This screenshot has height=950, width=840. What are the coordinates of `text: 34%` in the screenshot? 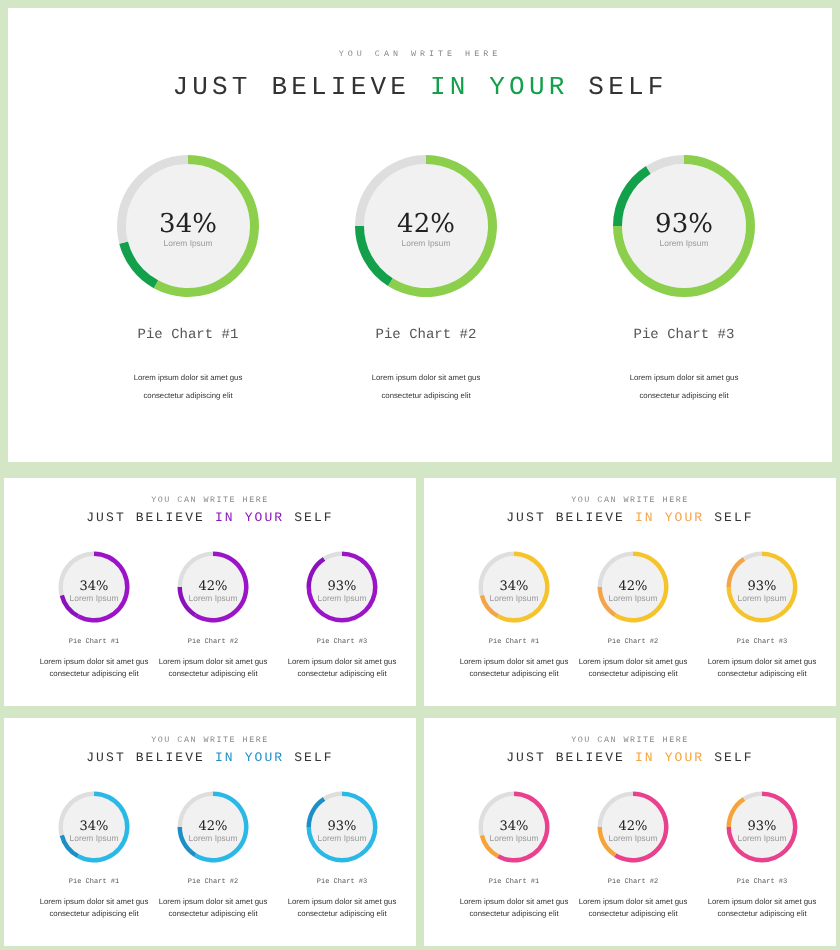 It's located at (188, 225).